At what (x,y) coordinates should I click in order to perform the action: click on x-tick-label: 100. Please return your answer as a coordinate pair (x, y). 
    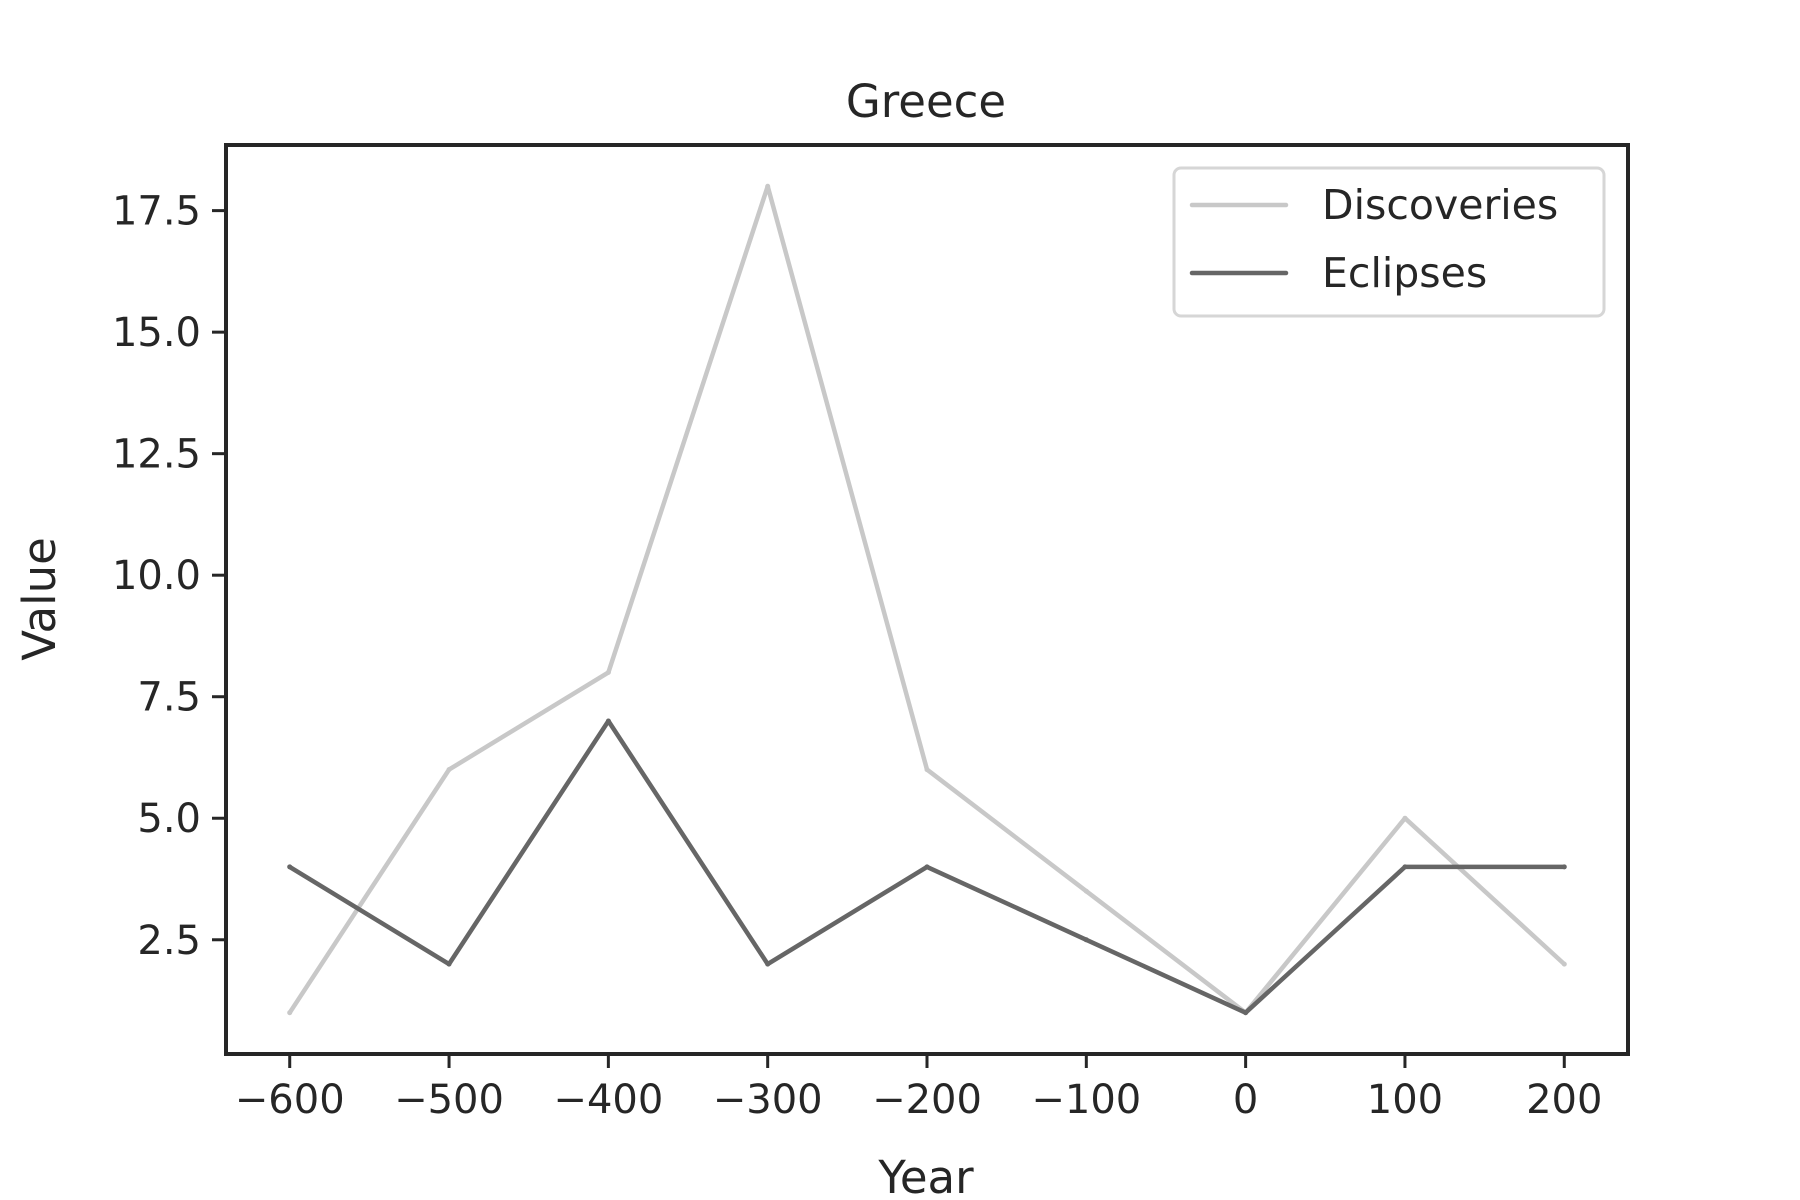
    Looking at the image, I should click on (1405, 1100).